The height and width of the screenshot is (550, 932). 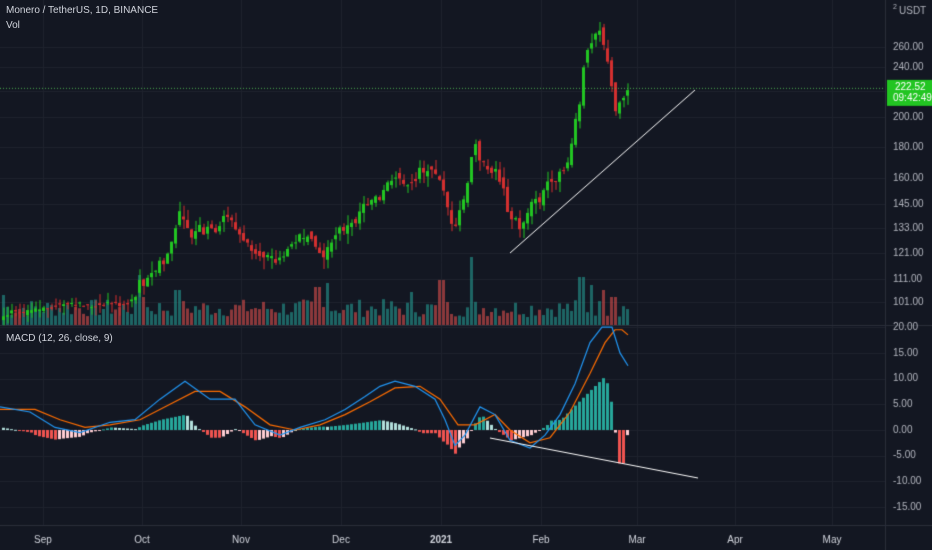 I want to click on macd-label: MACD (12, 26, close, 9), so click(x=59, y=338).